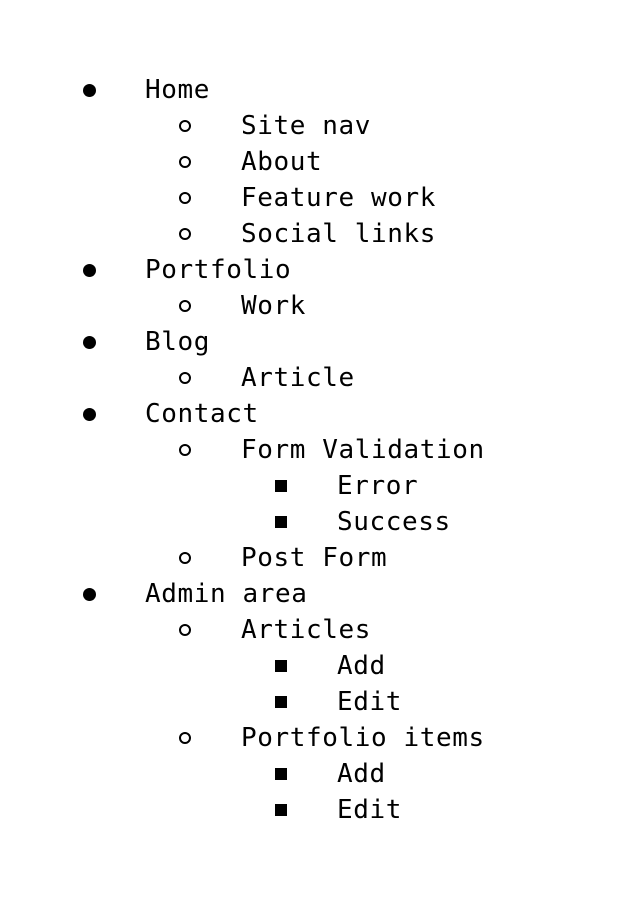  I want to click on list-item-form-validation: Form Validation, so click(310, 450).